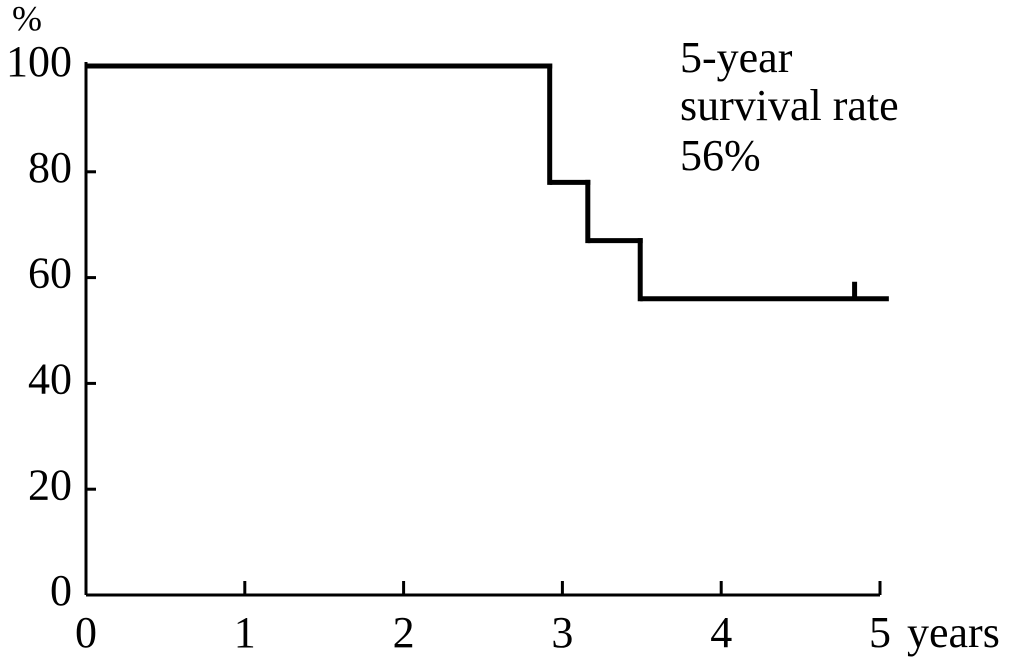 Image resolution: width=1009 pixels, height=661 pixels. Describe the element at coordinates (721, 632) in the screenshot. I see `x-tick-label: 4` at that location.